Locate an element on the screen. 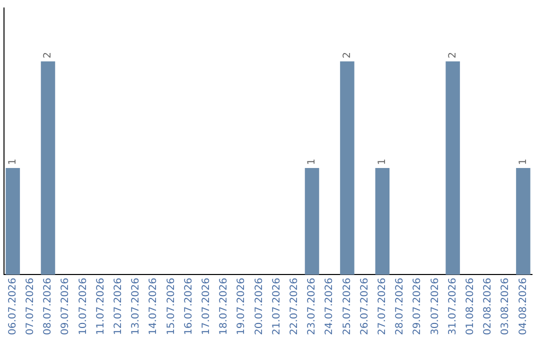 This screenshot has width=540, height=340. x-tick-label: 30.07.2026 is located at coordinates (435, 307).